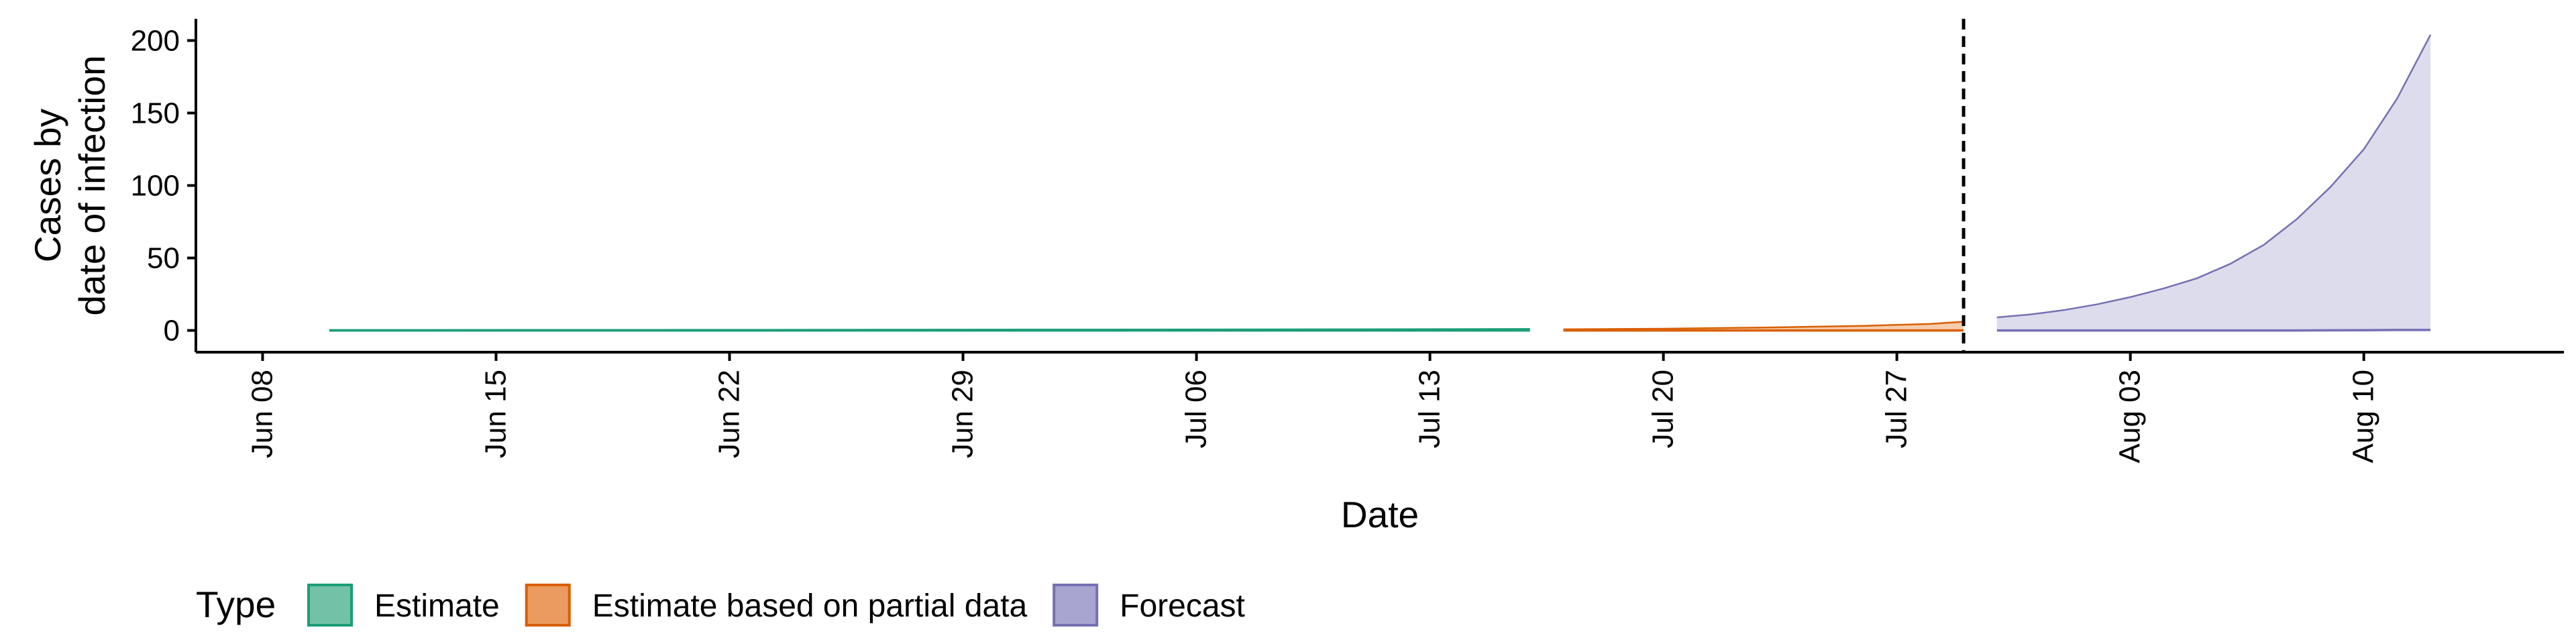  What do you see at coordinates (1896, 409) in the screenshot?
I see `x-tick-label-7: Jul 27` at bounding box center [1896, 409].